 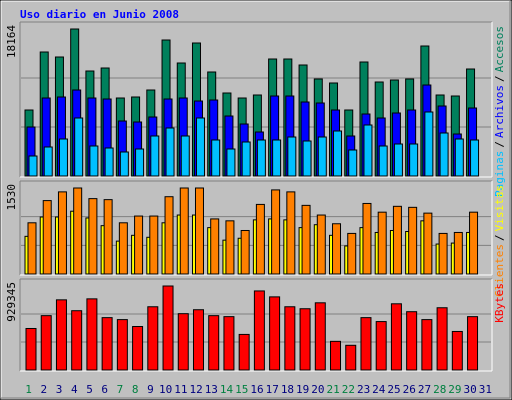 I want to click on x-tick-label: 8, so click(x=135, y=389).